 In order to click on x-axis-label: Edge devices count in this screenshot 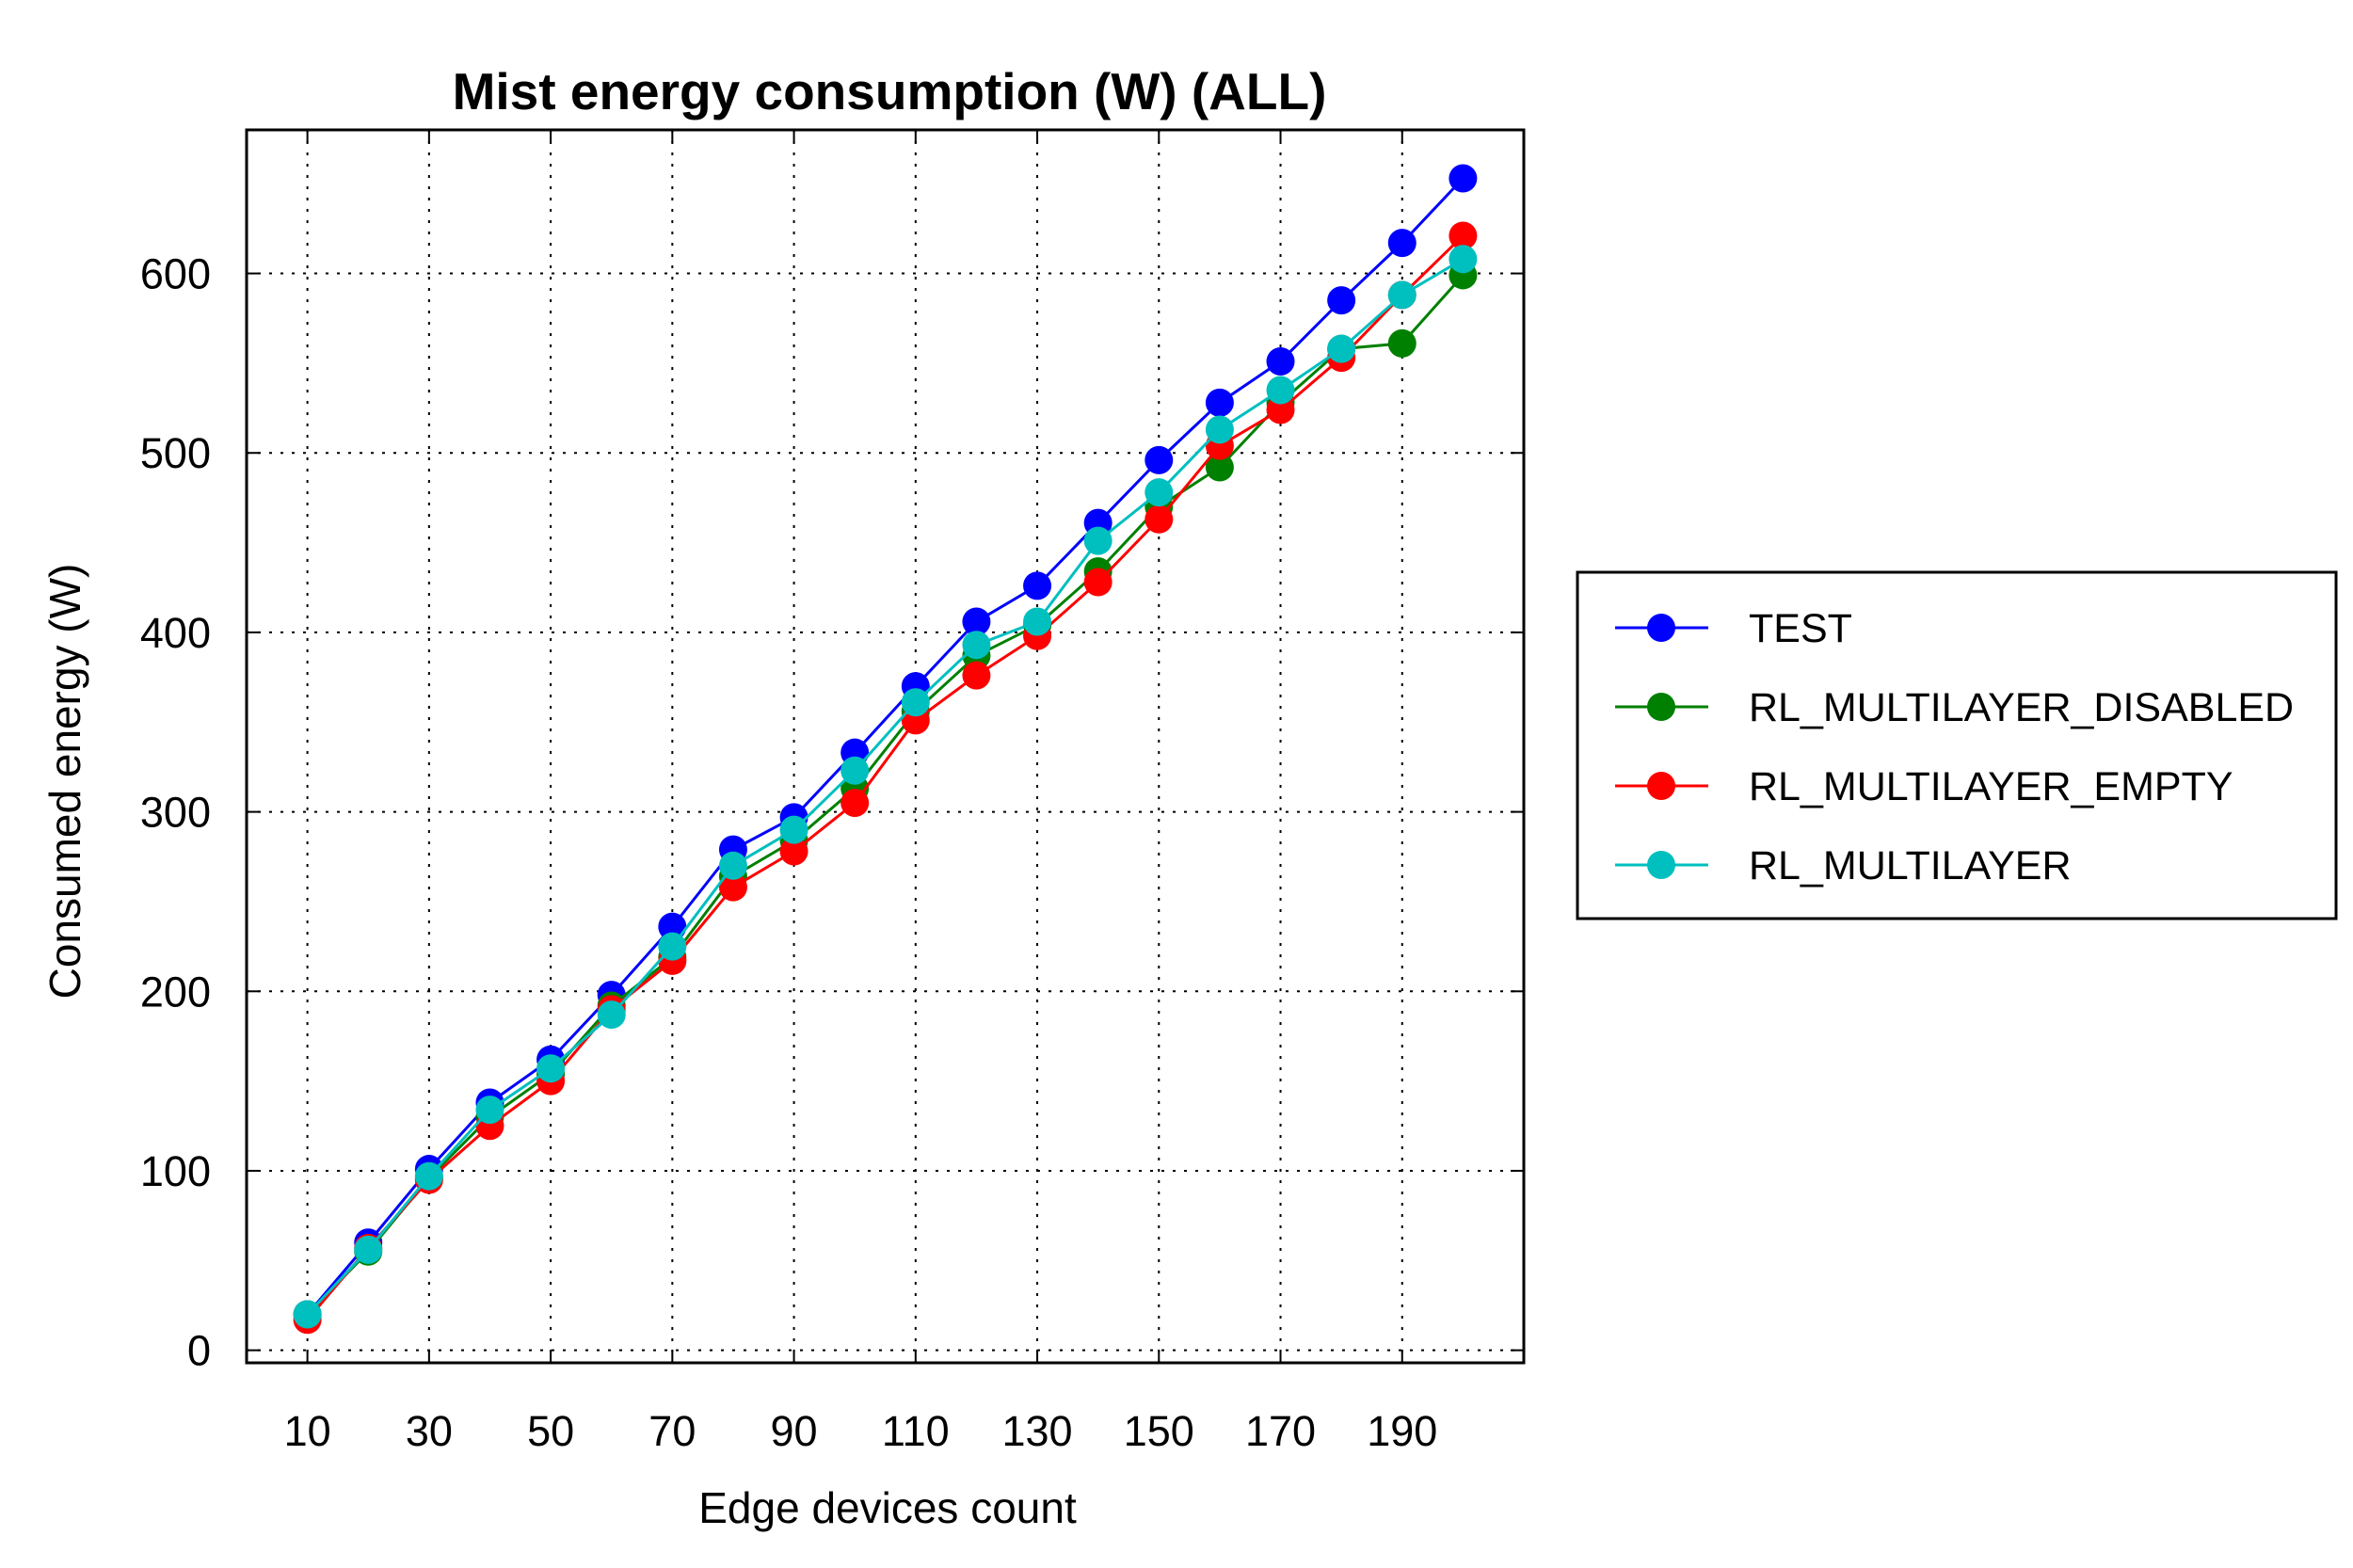, I will do `click(887, 1507)`.